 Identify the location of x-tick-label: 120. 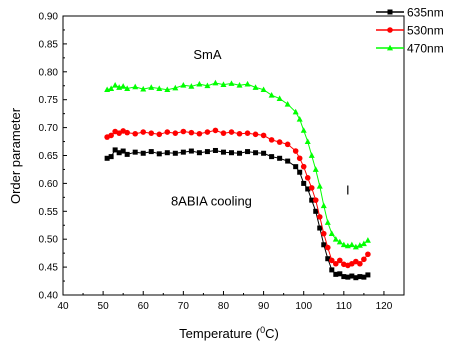
(384, 306).